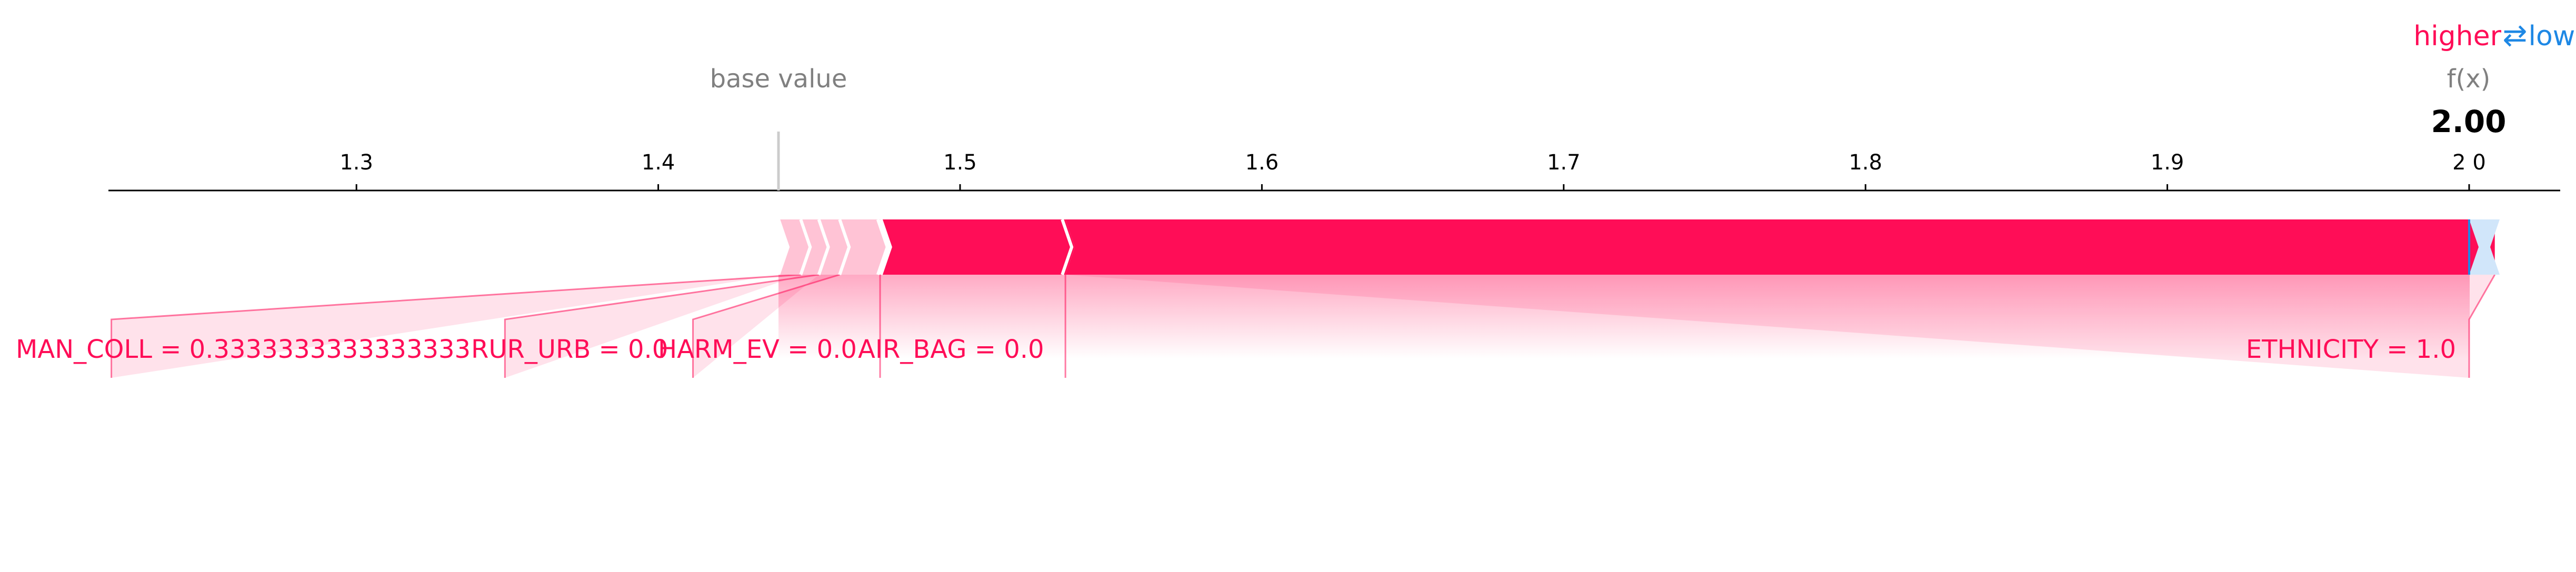  What do you see at coordinates (569, 349) in the screenshot?
I see `feature-label: RUR_URB = 0.0` at bounding box center [569, 349].